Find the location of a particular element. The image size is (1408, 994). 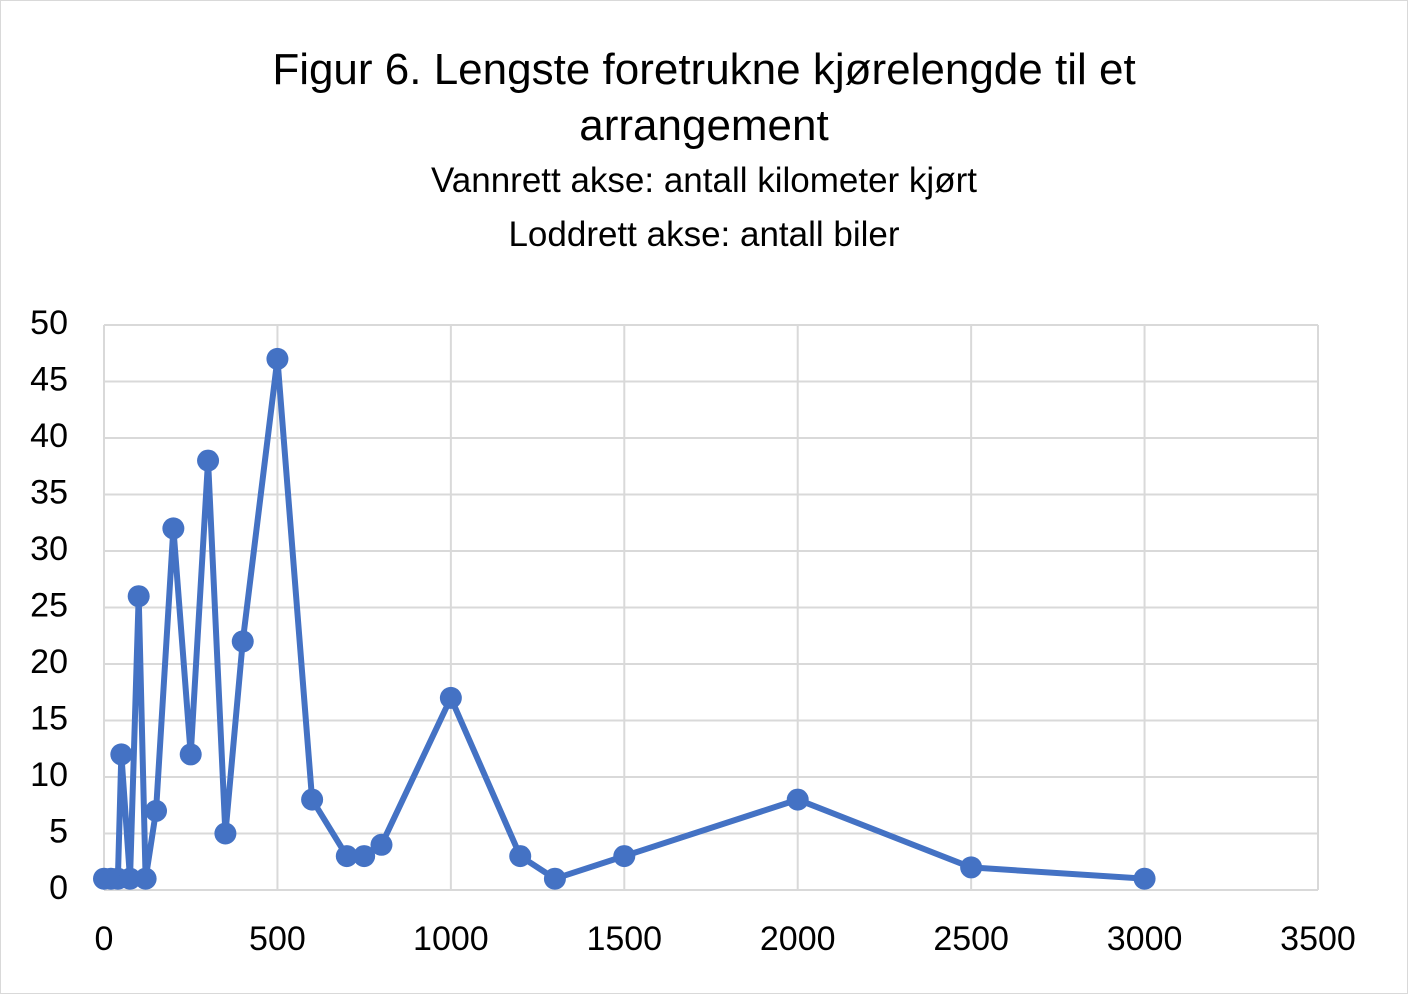

y-tick-label: 40 is located at coordinates (49, 436).